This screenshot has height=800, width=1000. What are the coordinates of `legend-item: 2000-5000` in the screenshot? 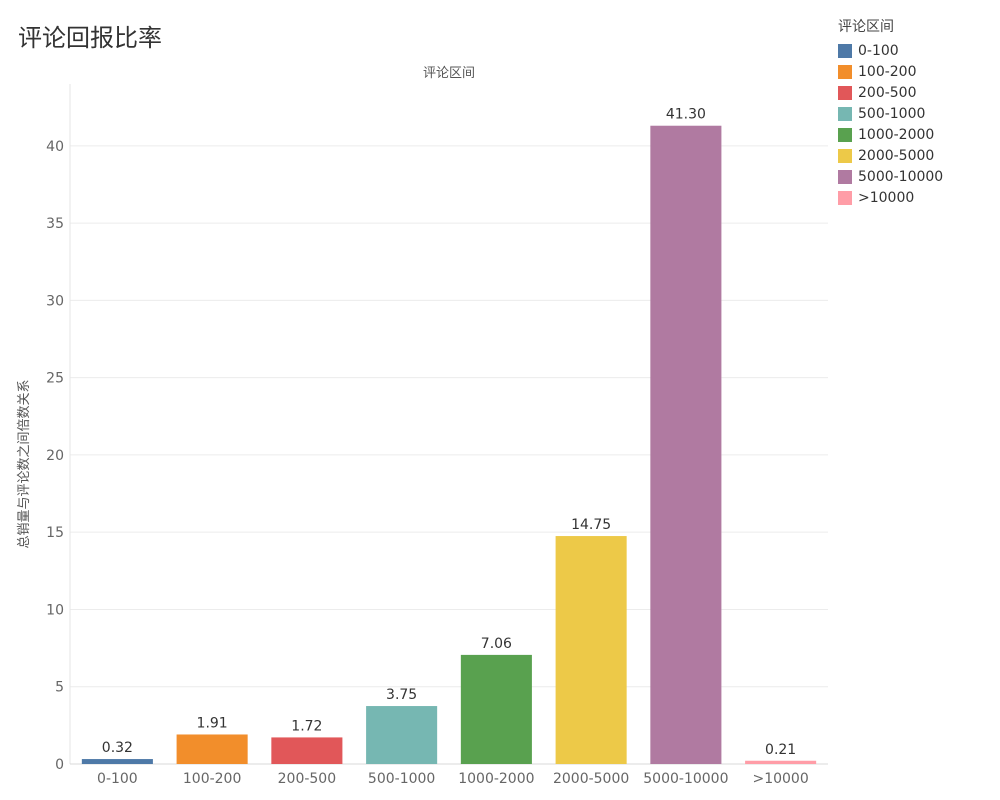 It's located at (913, 155).